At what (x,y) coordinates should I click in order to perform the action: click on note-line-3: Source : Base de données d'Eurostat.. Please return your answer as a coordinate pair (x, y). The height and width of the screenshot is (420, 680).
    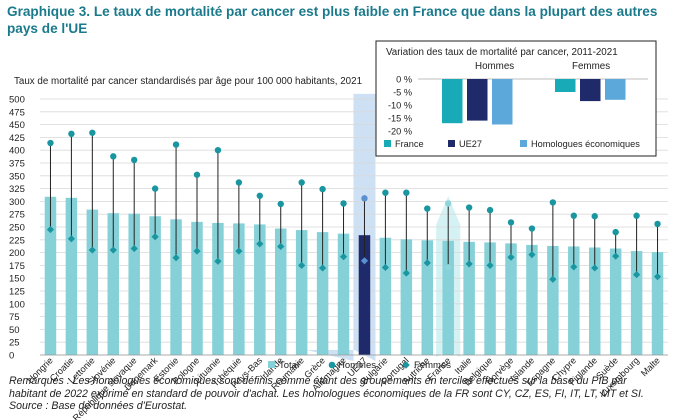
    Looking at the image, I should click on (98, 406).